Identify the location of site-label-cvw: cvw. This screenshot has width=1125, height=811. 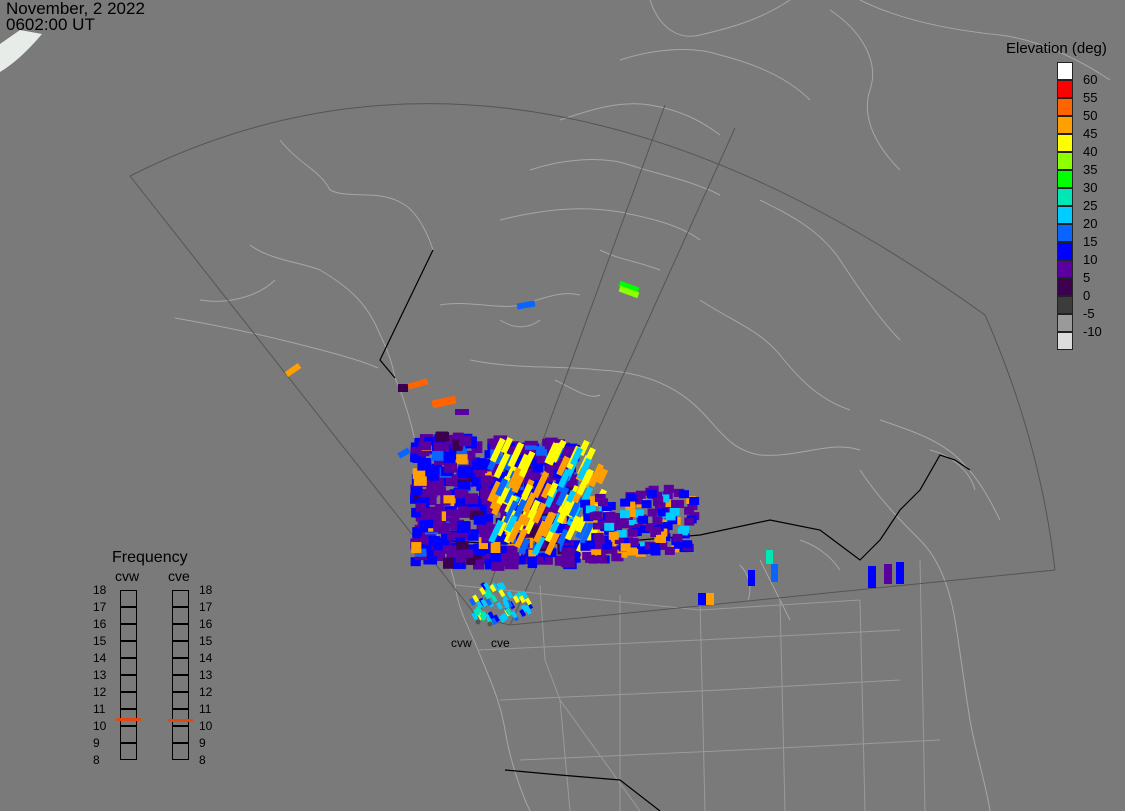
(461, 643).